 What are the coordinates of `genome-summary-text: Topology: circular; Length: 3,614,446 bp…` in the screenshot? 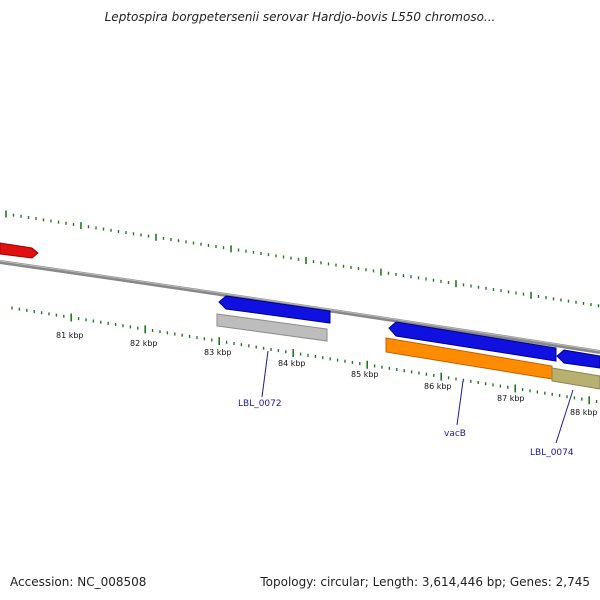 It's located at (425, 582).